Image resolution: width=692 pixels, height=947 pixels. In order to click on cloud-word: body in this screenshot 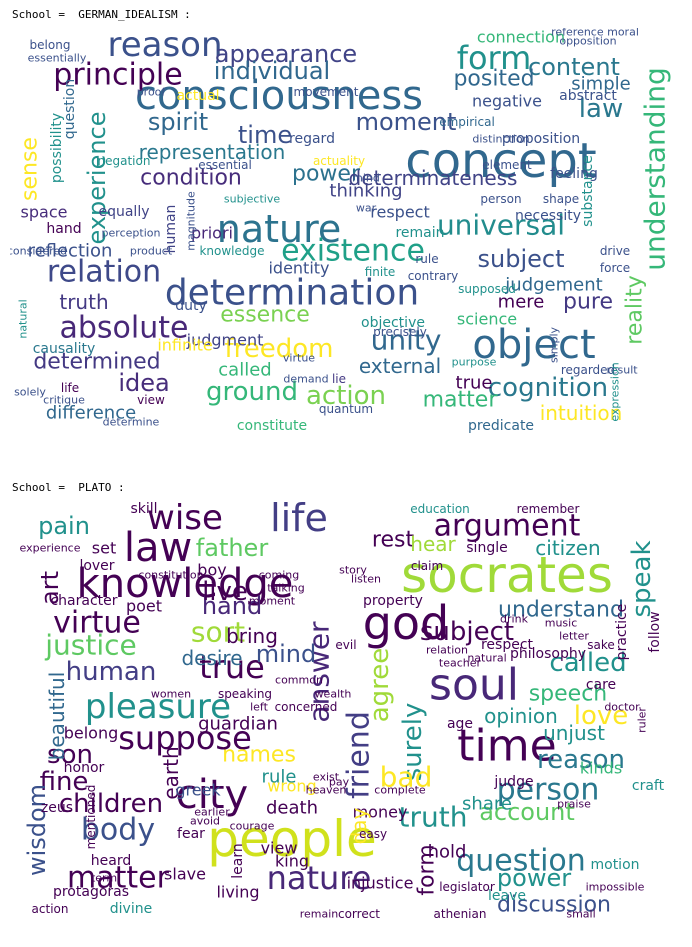, I will do `click(118, 830)`.